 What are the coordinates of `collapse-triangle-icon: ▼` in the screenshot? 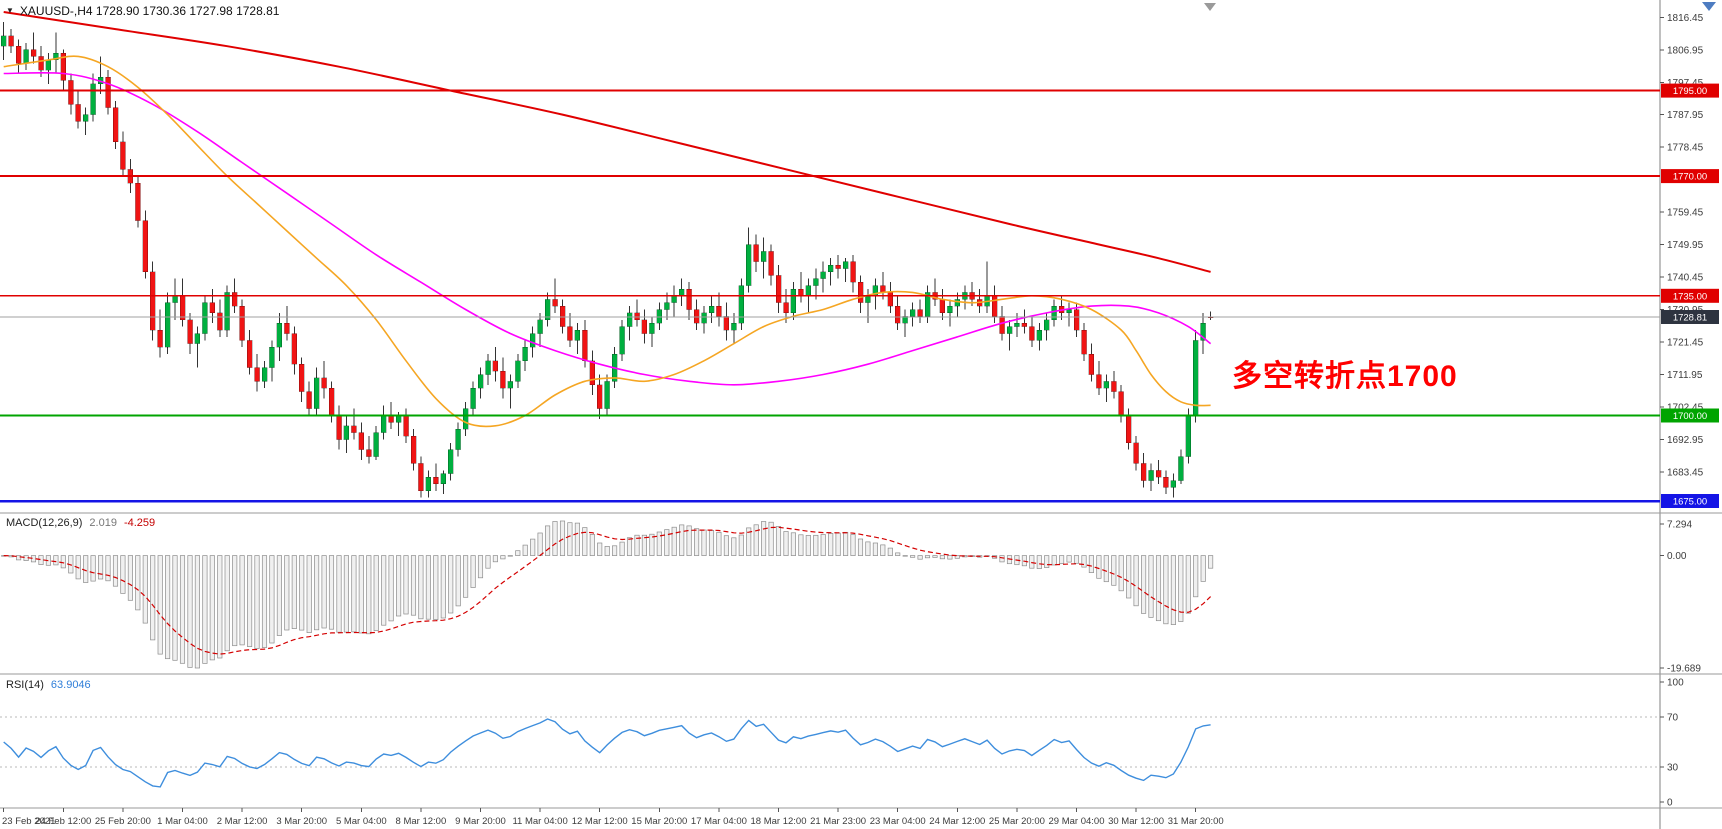 It's located at (10, 10).